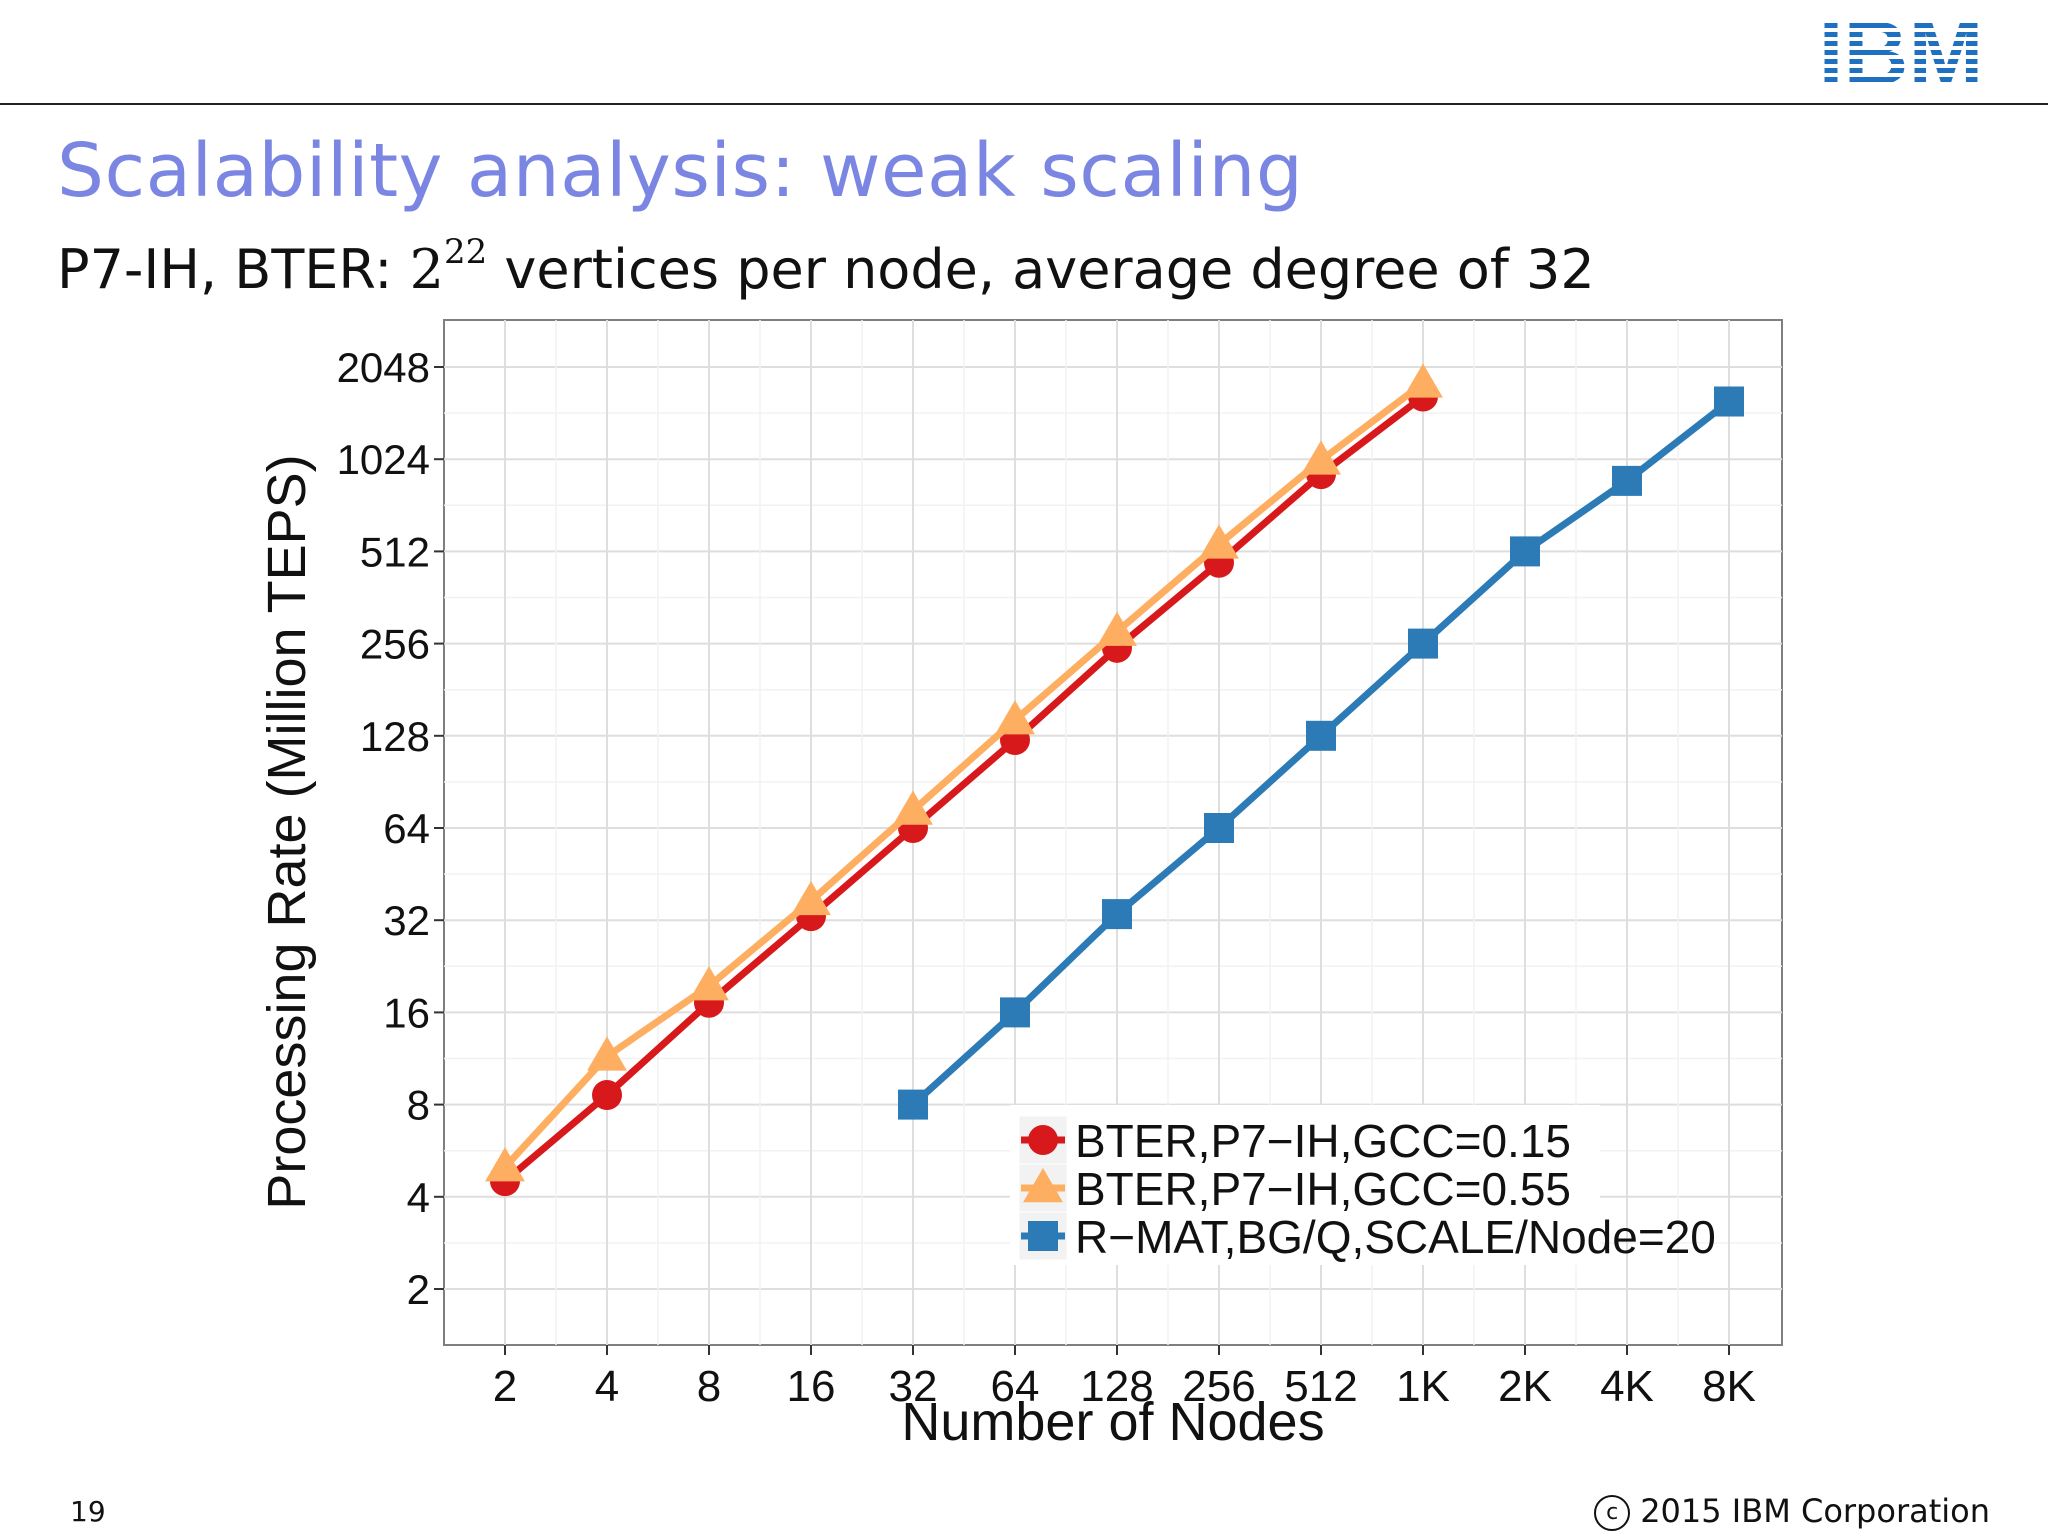  Describe the element at coordinates (1525, 1386) in the screenshot. I see `x-tick-label: 2K` at that location.